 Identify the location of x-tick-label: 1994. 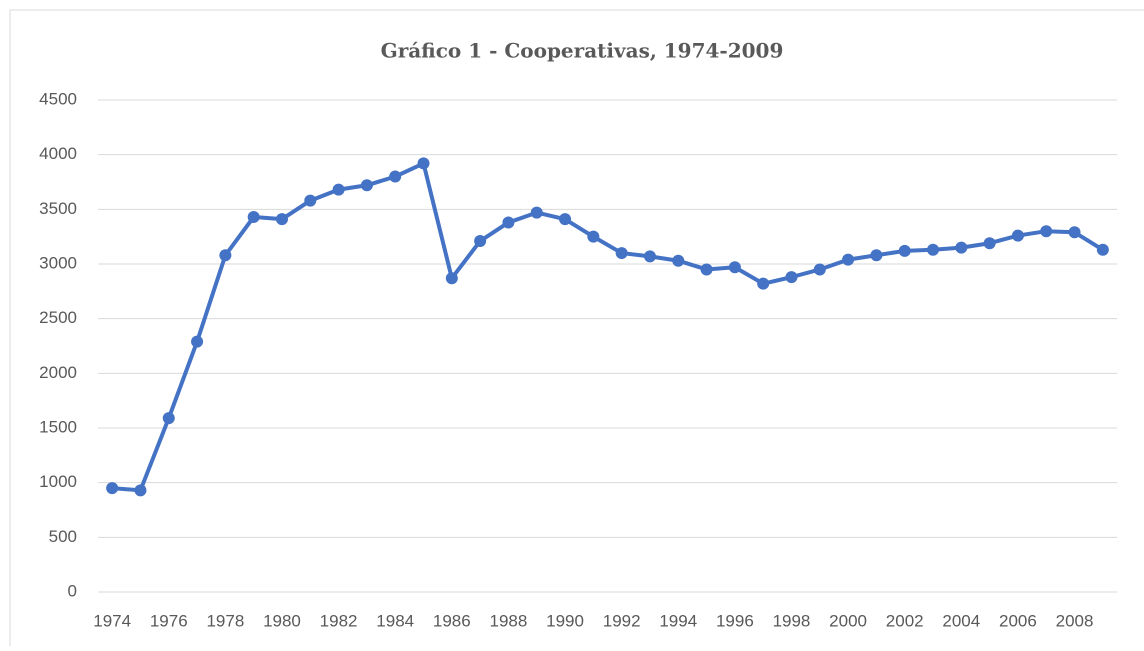
(678, 620).